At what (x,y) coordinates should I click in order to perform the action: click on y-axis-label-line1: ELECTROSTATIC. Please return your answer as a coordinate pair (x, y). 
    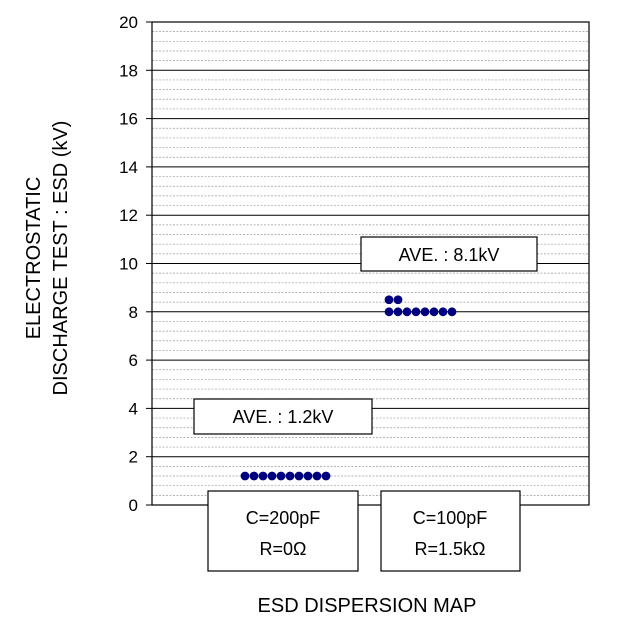
    Looking at the image, I should click on (34, 258).